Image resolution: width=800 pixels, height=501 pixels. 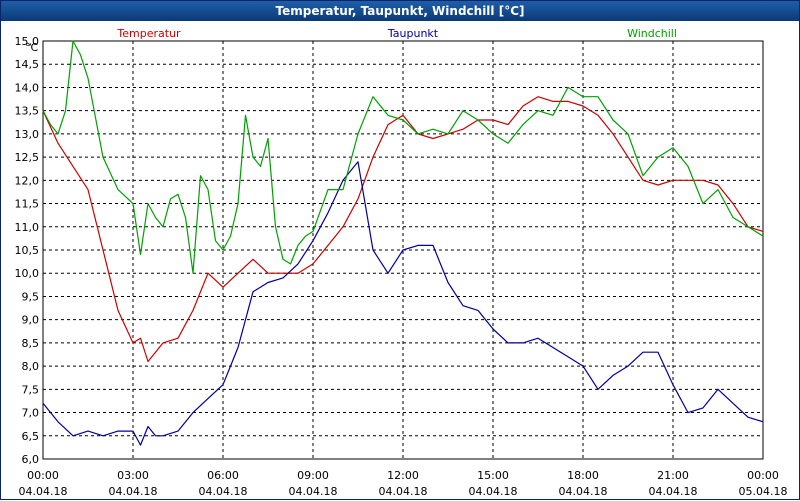 What do you see at coordinates (400, 11) in the screenshot?
I see `chart-title: Temperatur, Taupunkt, Windchill [°C]` at bounding box center [400, 11].